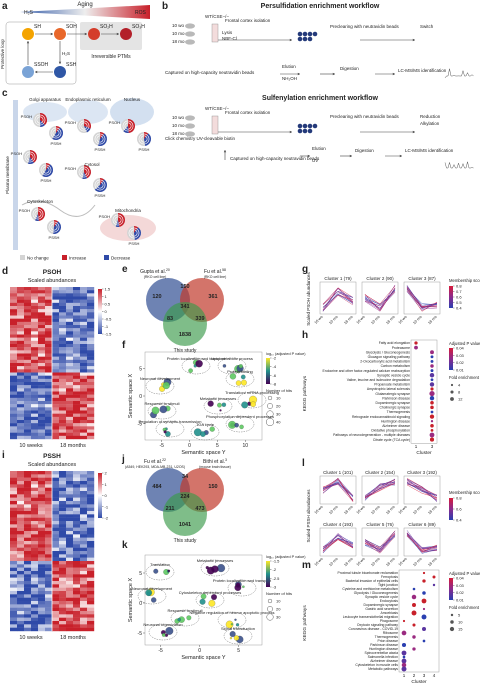  I want to click on tube, so click(215, 125).